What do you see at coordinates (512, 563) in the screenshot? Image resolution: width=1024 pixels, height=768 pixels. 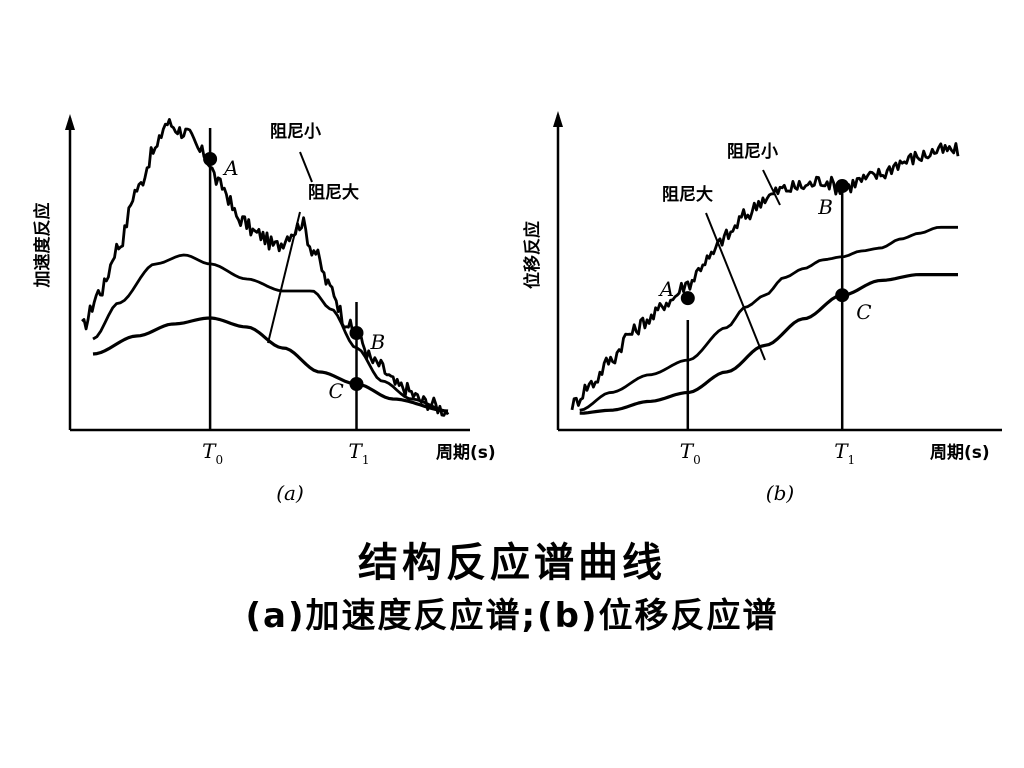 I see `figure-title: 结构反应谱曲线` at bounding box center [512, 563].